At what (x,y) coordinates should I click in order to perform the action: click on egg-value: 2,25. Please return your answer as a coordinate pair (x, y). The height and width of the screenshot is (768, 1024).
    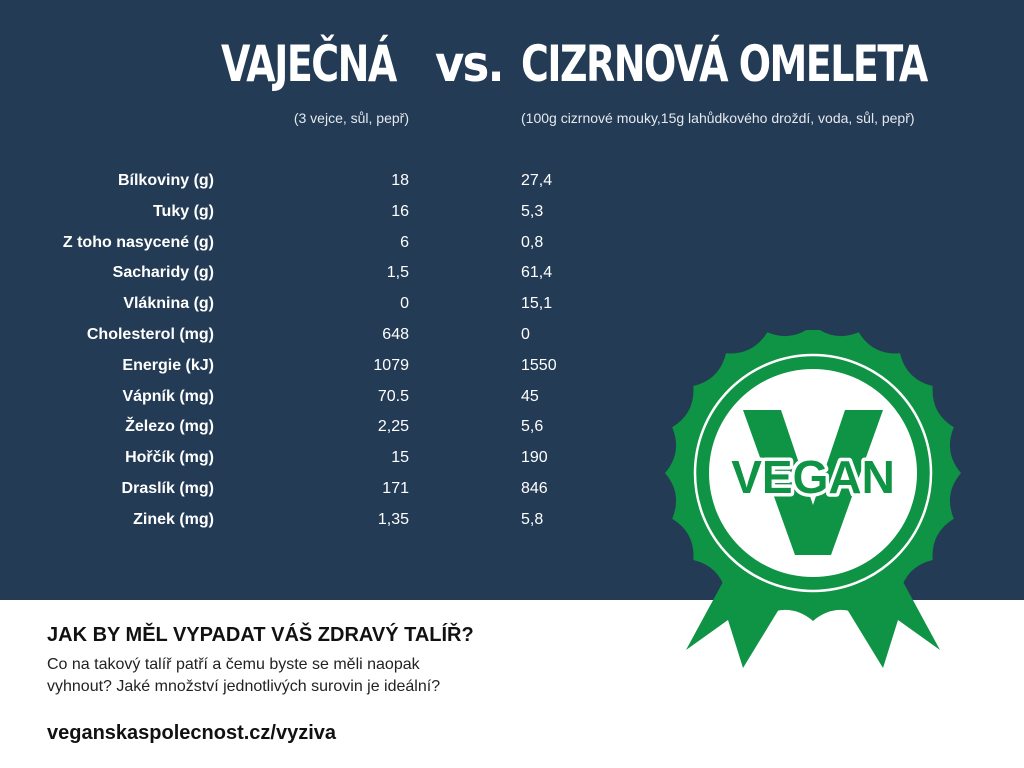
    Looking at the image, I should click on (393, 427).